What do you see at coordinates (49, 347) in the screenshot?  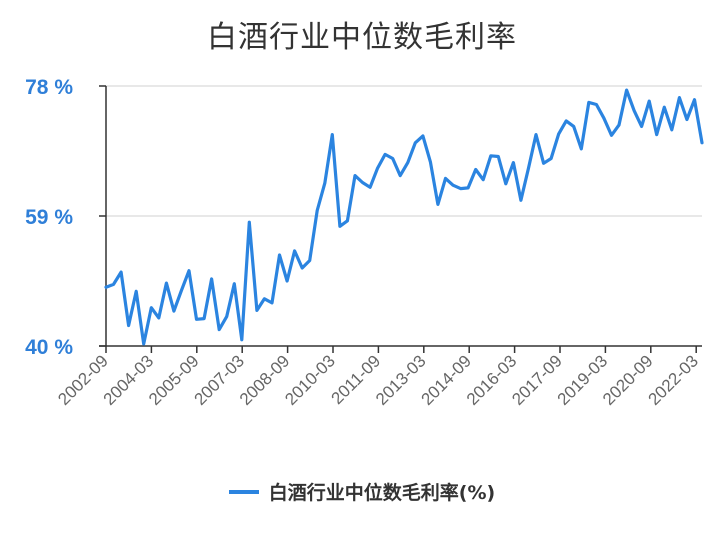 I see `y-tick-label: 40 %` at bounding box center [49, 347].